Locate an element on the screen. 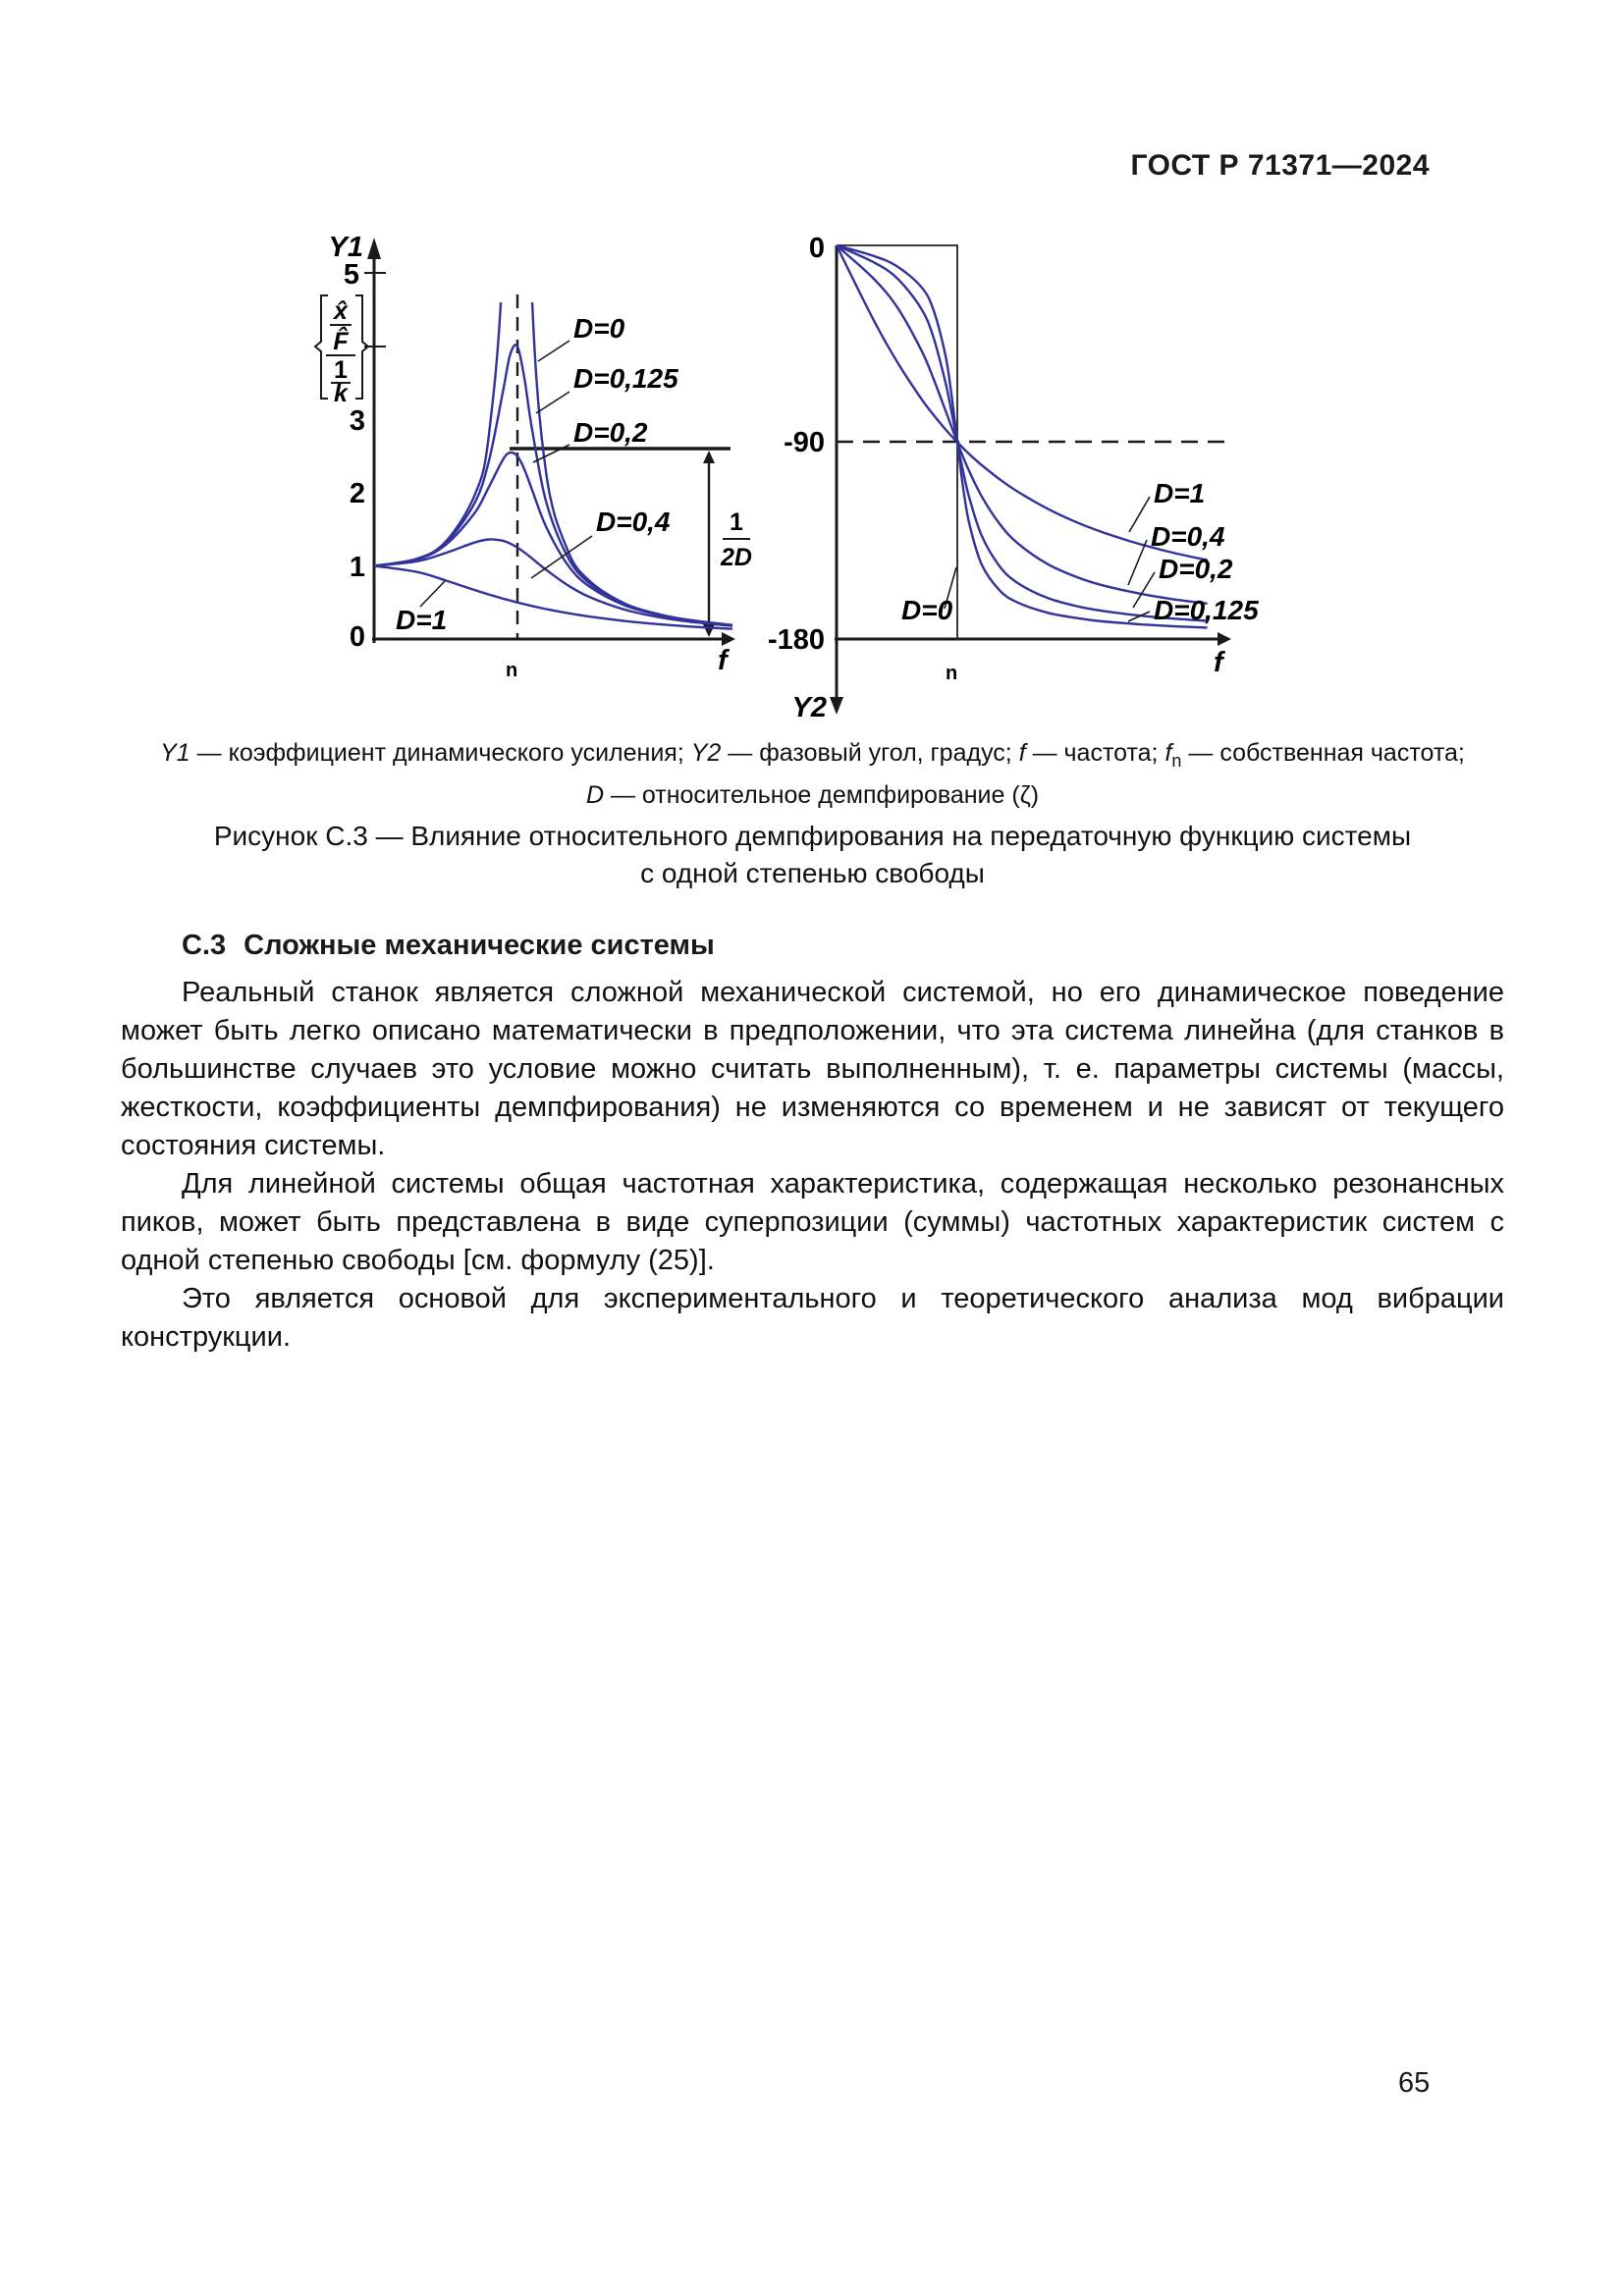 Image resolution: width=1624 pixels, height=2296 pixels. figure-title-line2: с одной степенью свободы is located at coordinates (812, 873).